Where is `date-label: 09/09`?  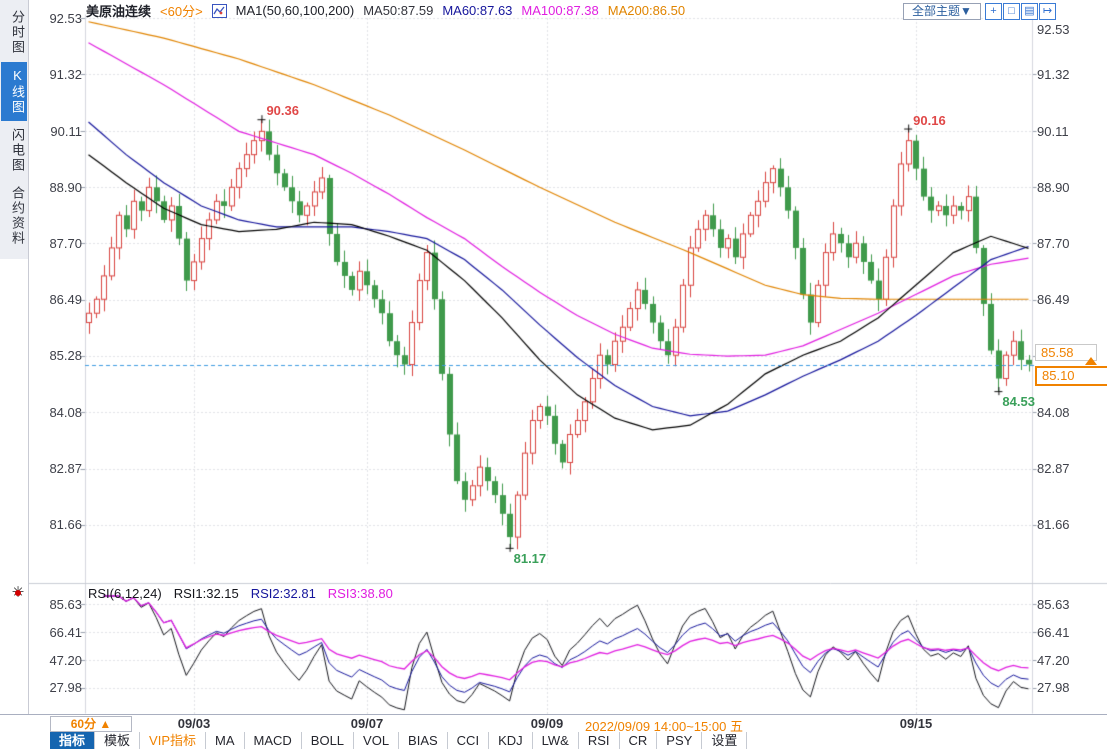 date-label: 09/09 is located at coordinates (547, 723).